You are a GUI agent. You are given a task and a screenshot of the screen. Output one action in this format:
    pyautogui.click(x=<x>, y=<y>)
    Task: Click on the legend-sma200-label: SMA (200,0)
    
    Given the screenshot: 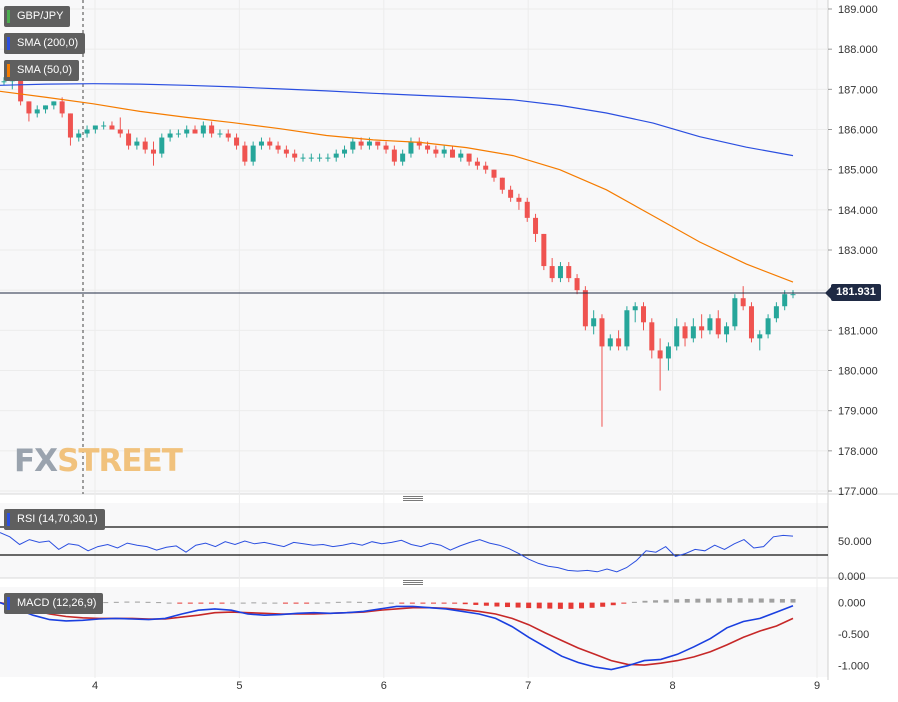 What is the action you would take?
    pyautogui.click(x=48, y=43)
    